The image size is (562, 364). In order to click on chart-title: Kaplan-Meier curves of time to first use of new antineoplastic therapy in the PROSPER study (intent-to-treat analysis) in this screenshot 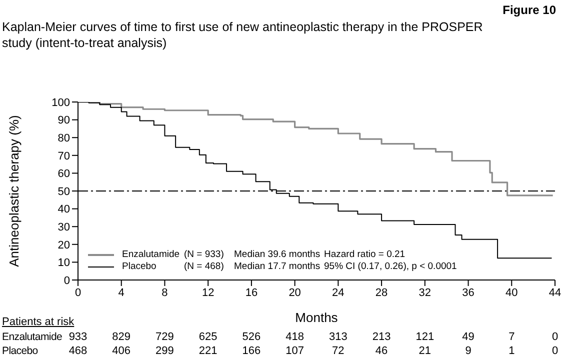, I will do `click(243, 35)`.